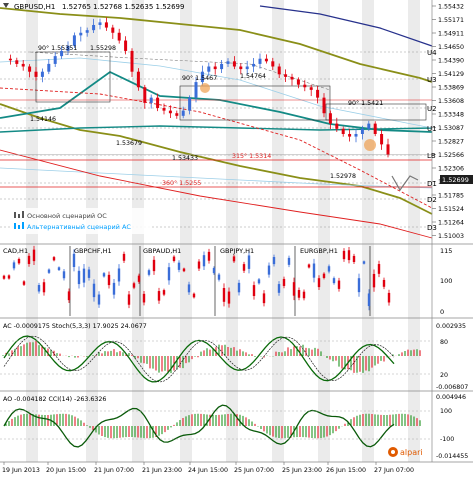 This screenshot has height=484, width=473. I want to click on stoch-signal, so click(199, 359).